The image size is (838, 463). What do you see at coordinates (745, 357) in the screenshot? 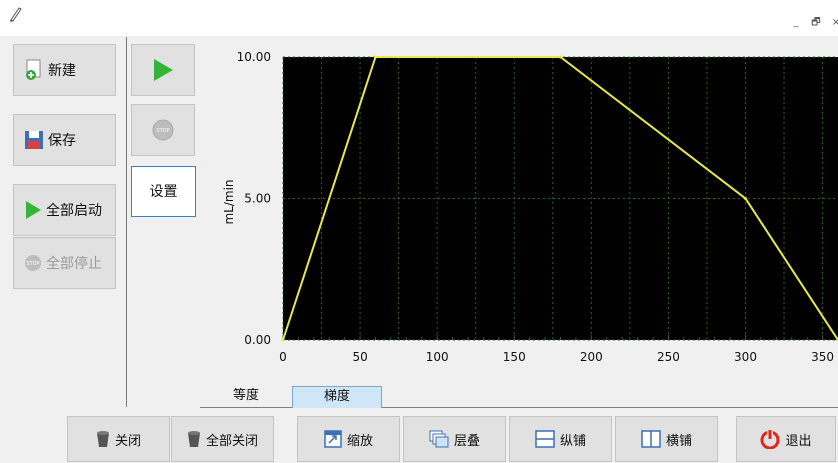
I see `x-tick-label: 300` at bounding box center [745, 357].